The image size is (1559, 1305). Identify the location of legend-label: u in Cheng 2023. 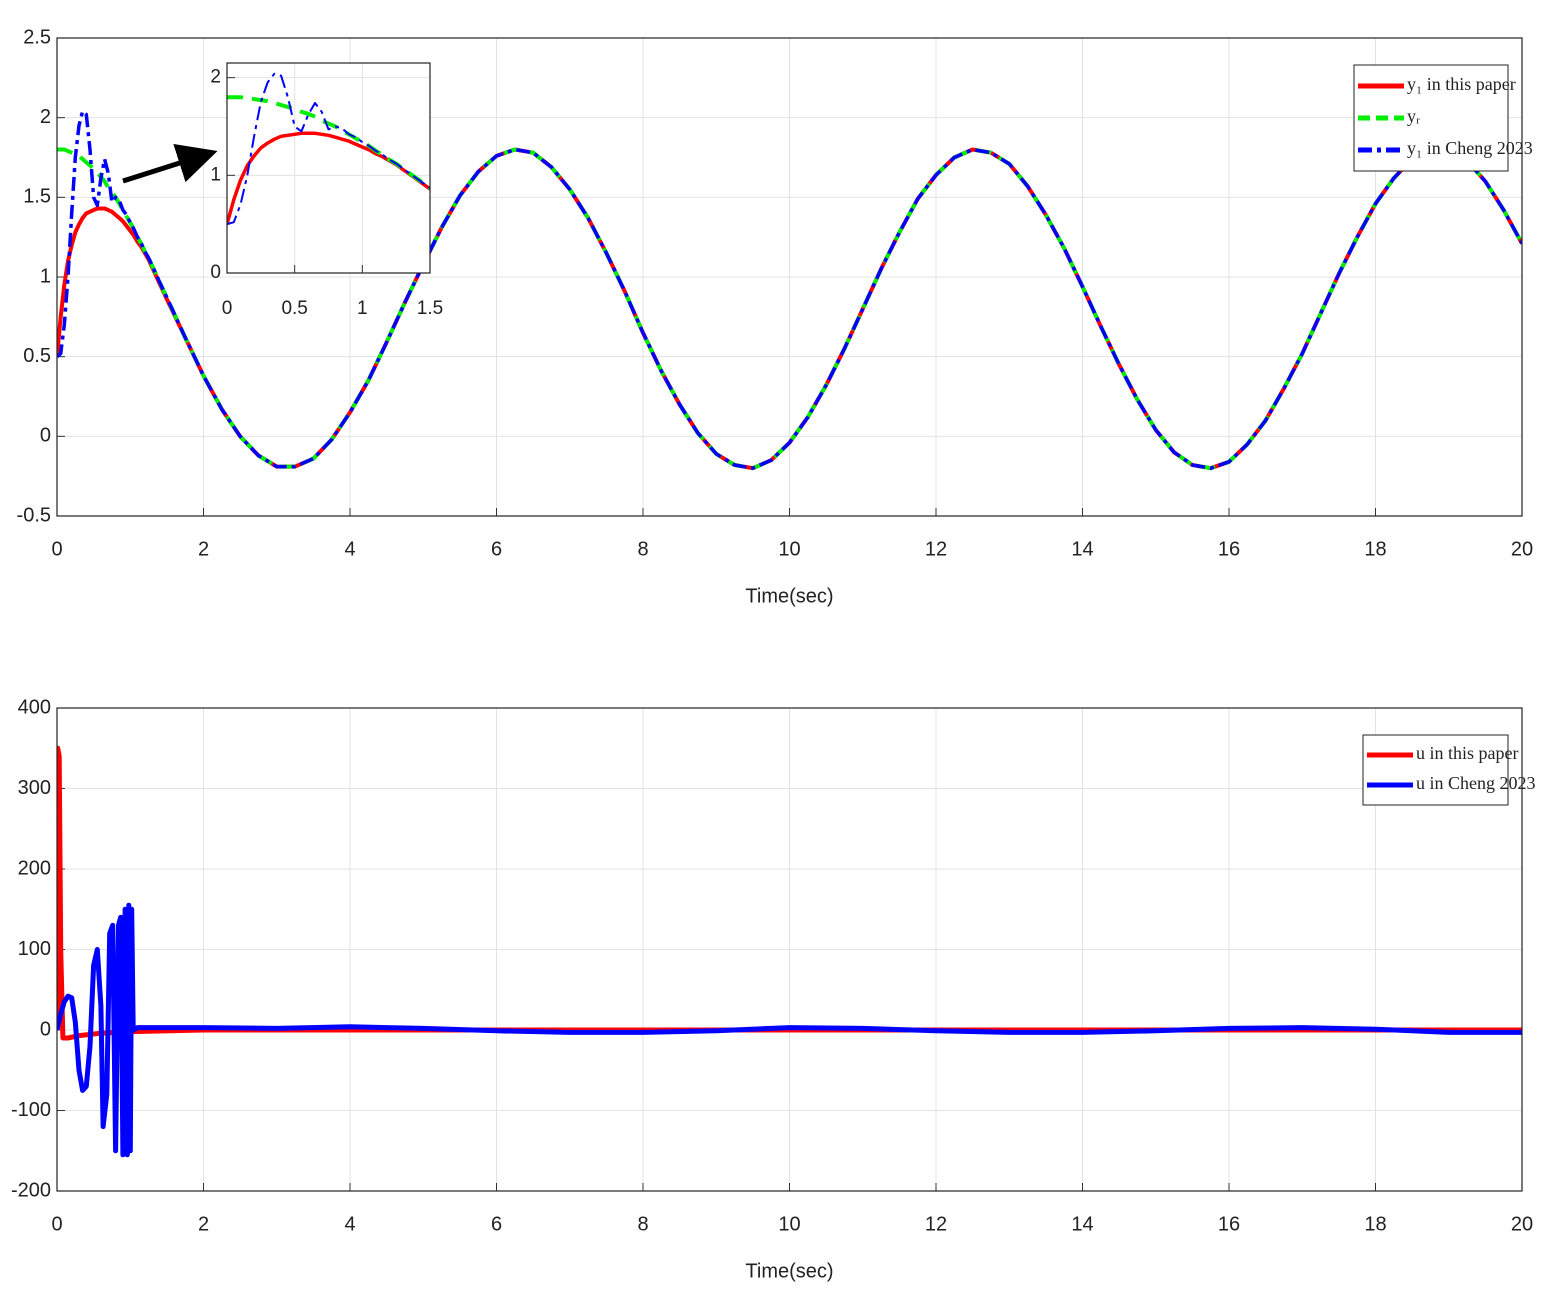
(1476, 783).